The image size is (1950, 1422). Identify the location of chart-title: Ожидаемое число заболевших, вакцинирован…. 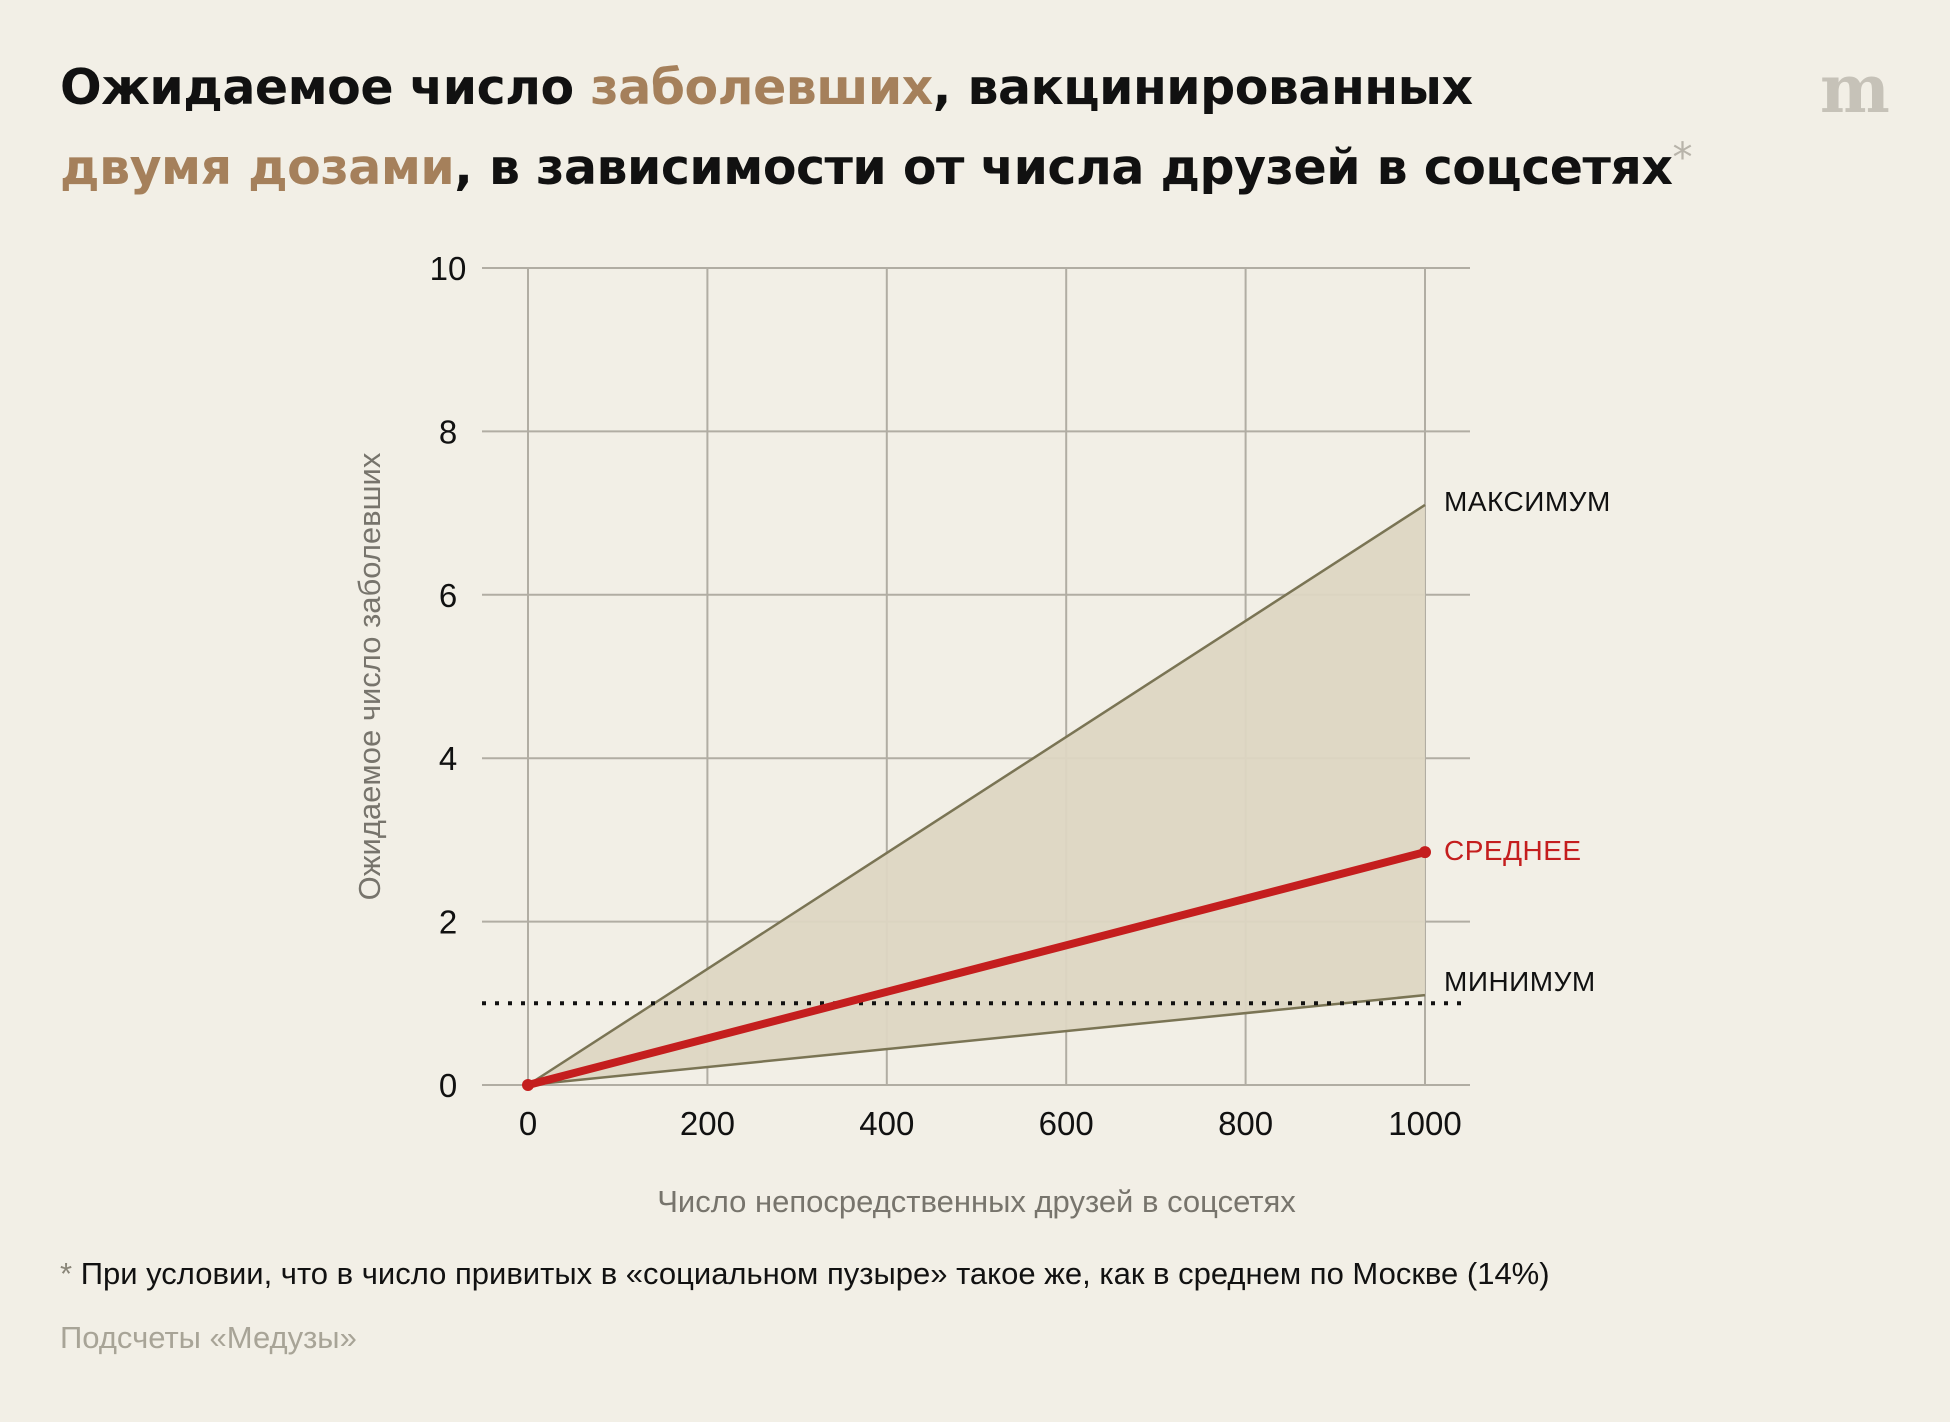
(900, 128).